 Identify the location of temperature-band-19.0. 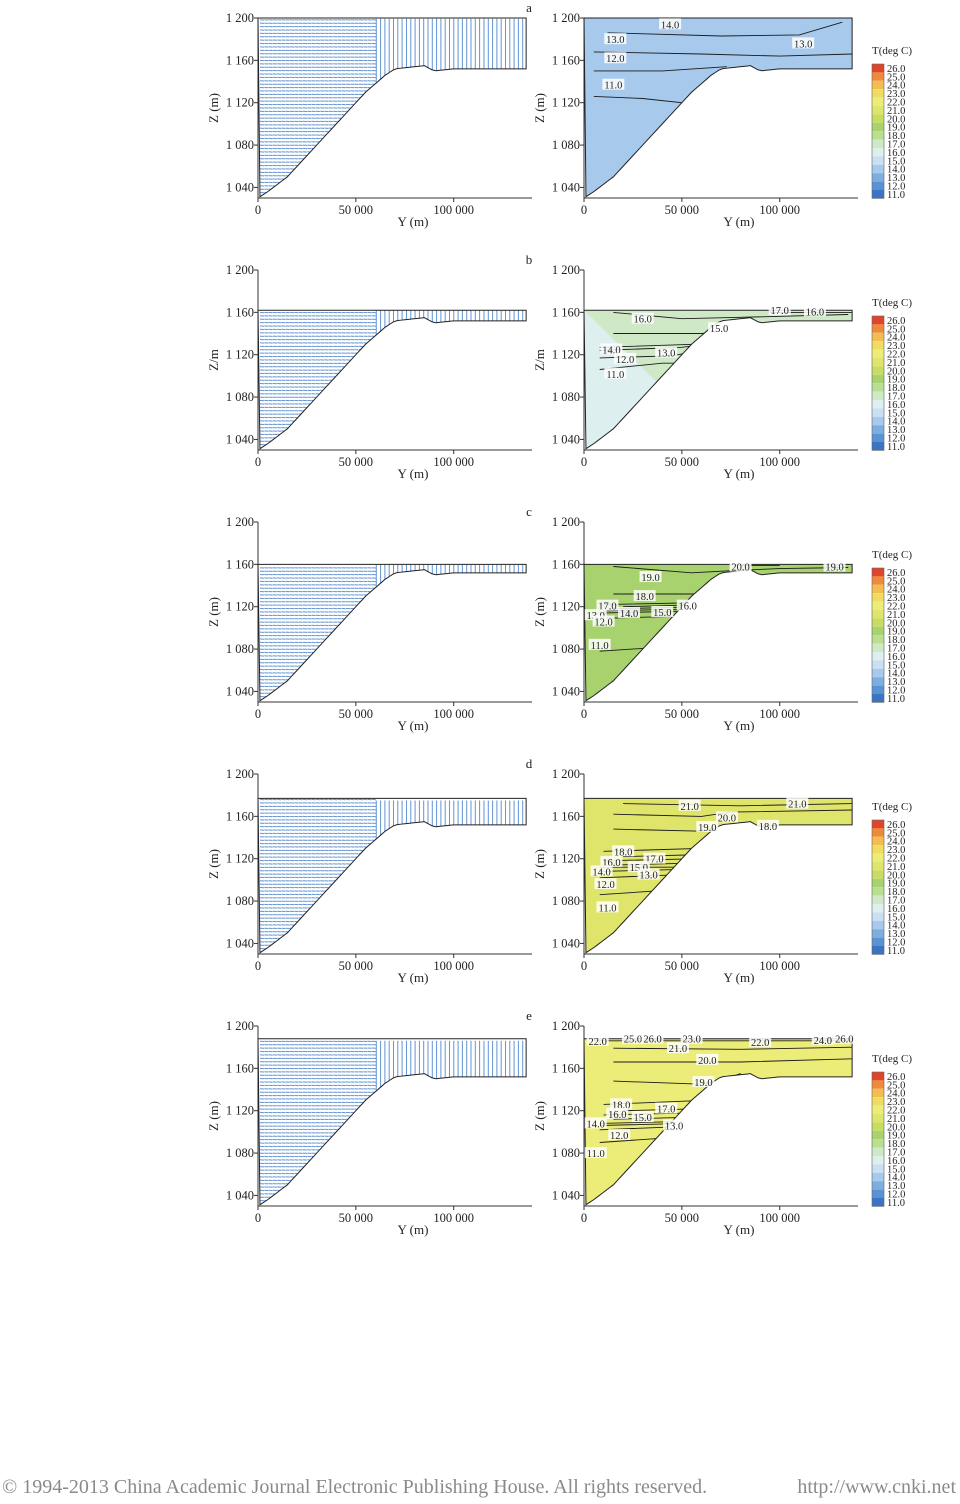
(718, 632).